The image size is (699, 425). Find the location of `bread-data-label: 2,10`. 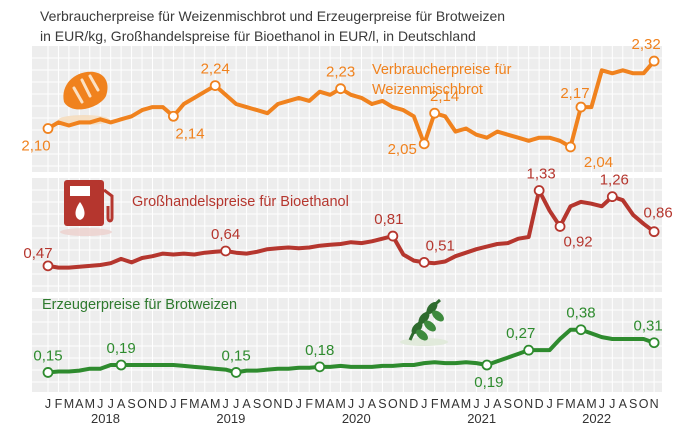

bread-data-label: 2,10 is located at coordinates (35, 146).